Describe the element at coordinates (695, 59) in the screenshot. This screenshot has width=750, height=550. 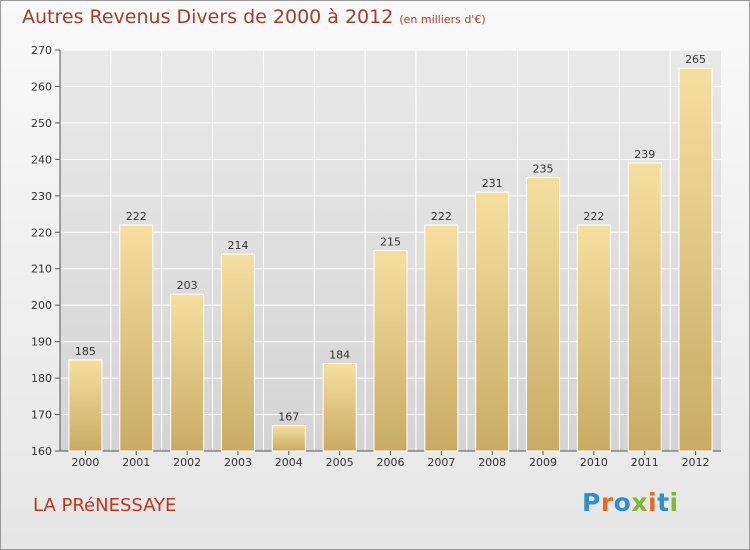
I see `data-label-2012: 265` at that location.